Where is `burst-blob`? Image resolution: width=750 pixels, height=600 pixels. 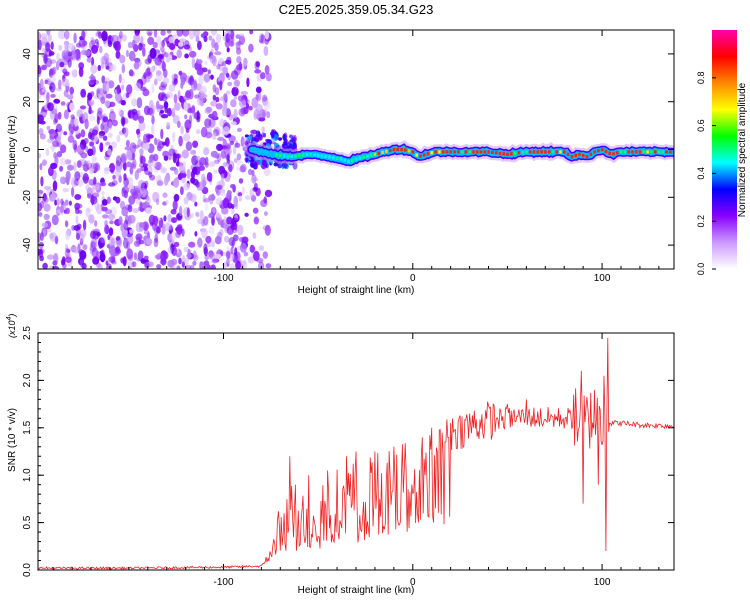 burst-blob is located at coordinates (291, 136).